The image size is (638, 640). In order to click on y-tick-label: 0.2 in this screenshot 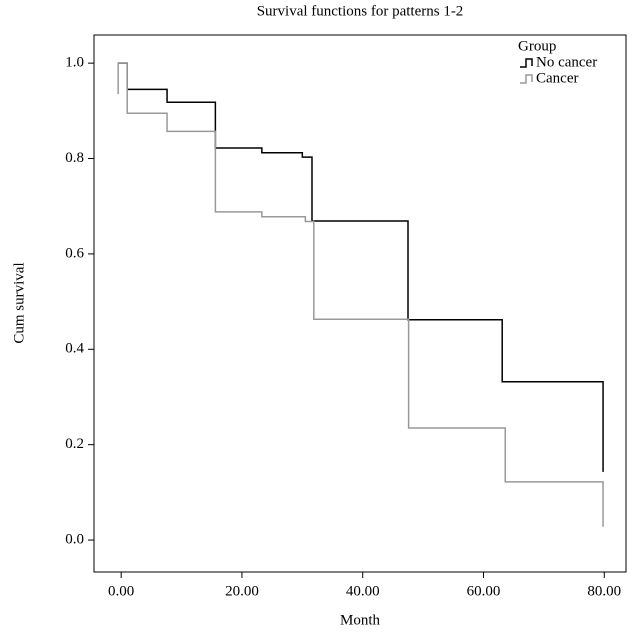, I will do `click(74, 444)`.